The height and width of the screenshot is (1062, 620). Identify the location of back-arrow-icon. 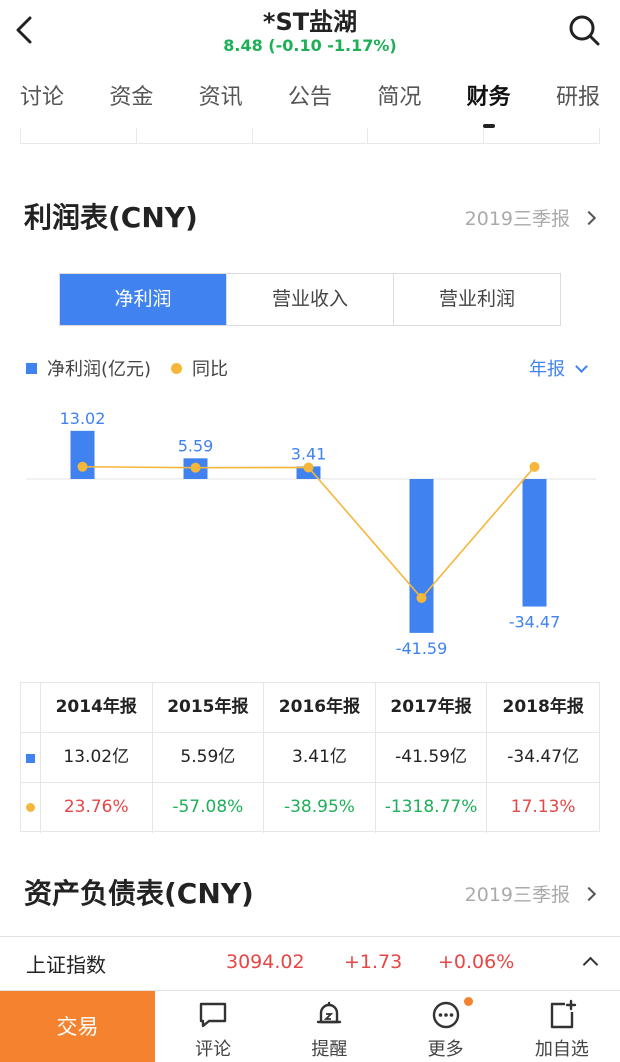
(24, 30).